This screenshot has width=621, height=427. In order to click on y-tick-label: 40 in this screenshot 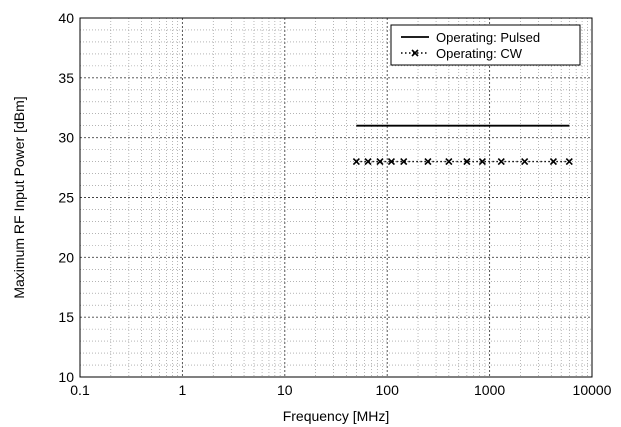, I will do `click(66, 18)`.